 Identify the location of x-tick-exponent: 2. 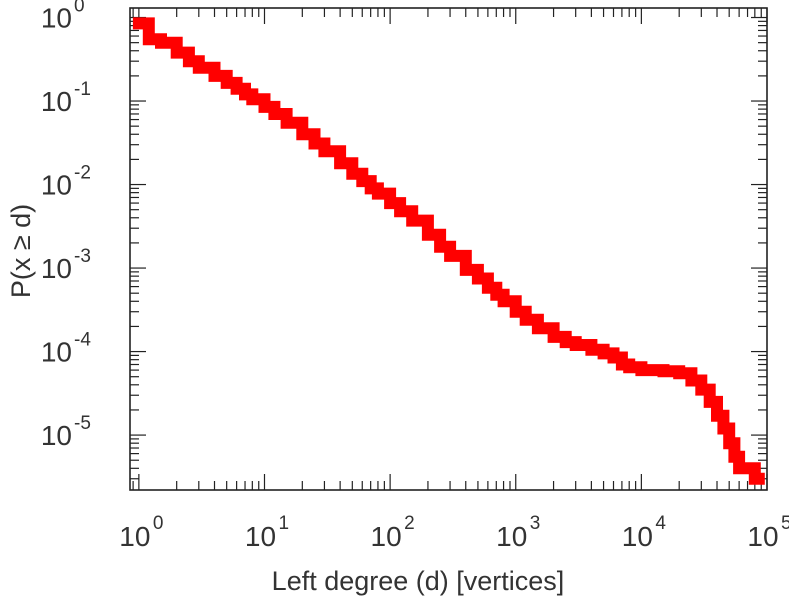
(409, 523).